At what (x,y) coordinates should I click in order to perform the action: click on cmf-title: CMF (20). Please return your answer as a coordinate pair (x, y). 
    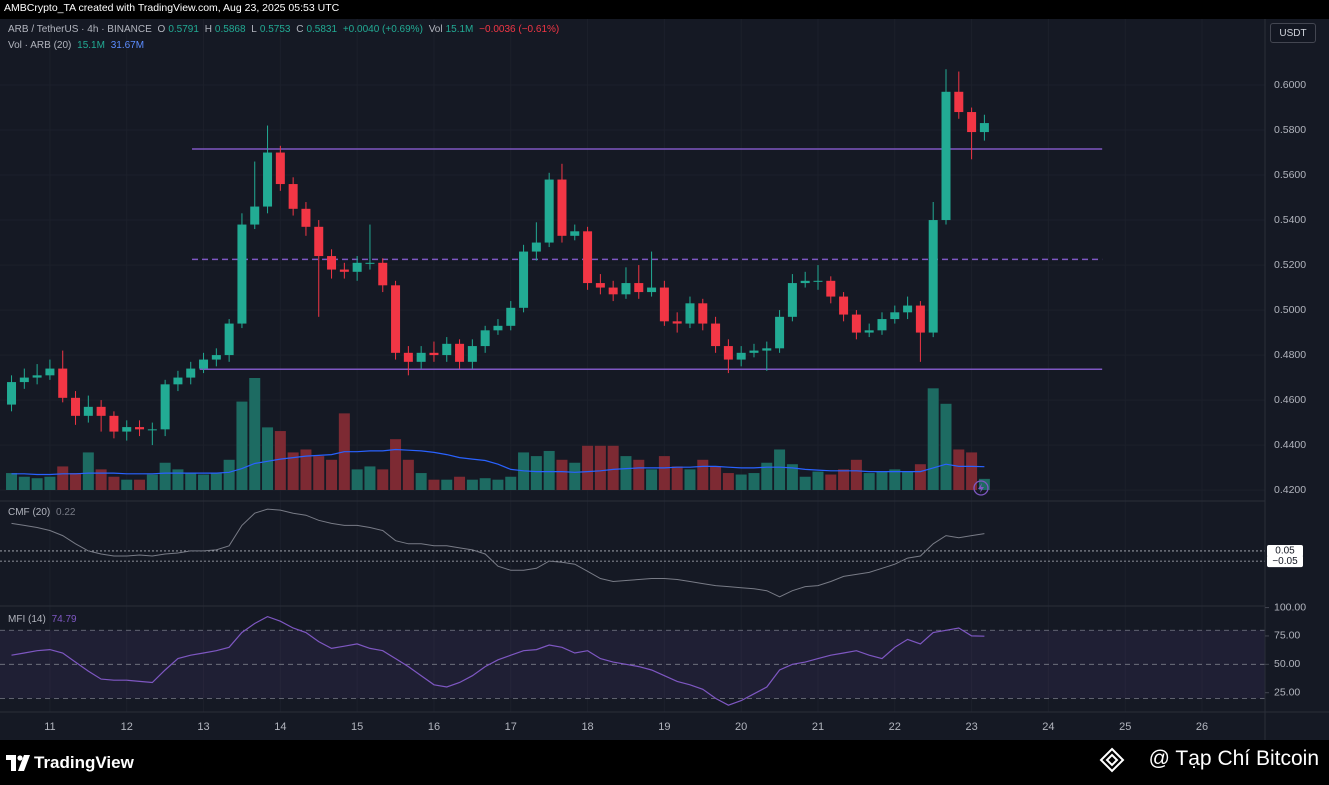
    Looking at the image, I should click on (29, 512).